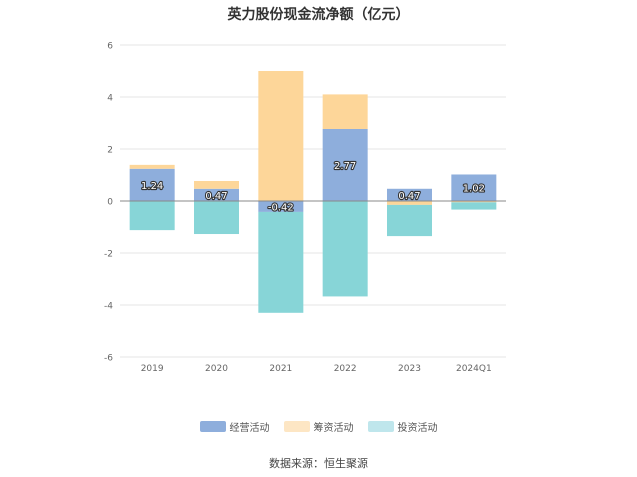 This screenshot has height=477, width=637. I want to click on legend-swatch-operating, so click(212, 426).